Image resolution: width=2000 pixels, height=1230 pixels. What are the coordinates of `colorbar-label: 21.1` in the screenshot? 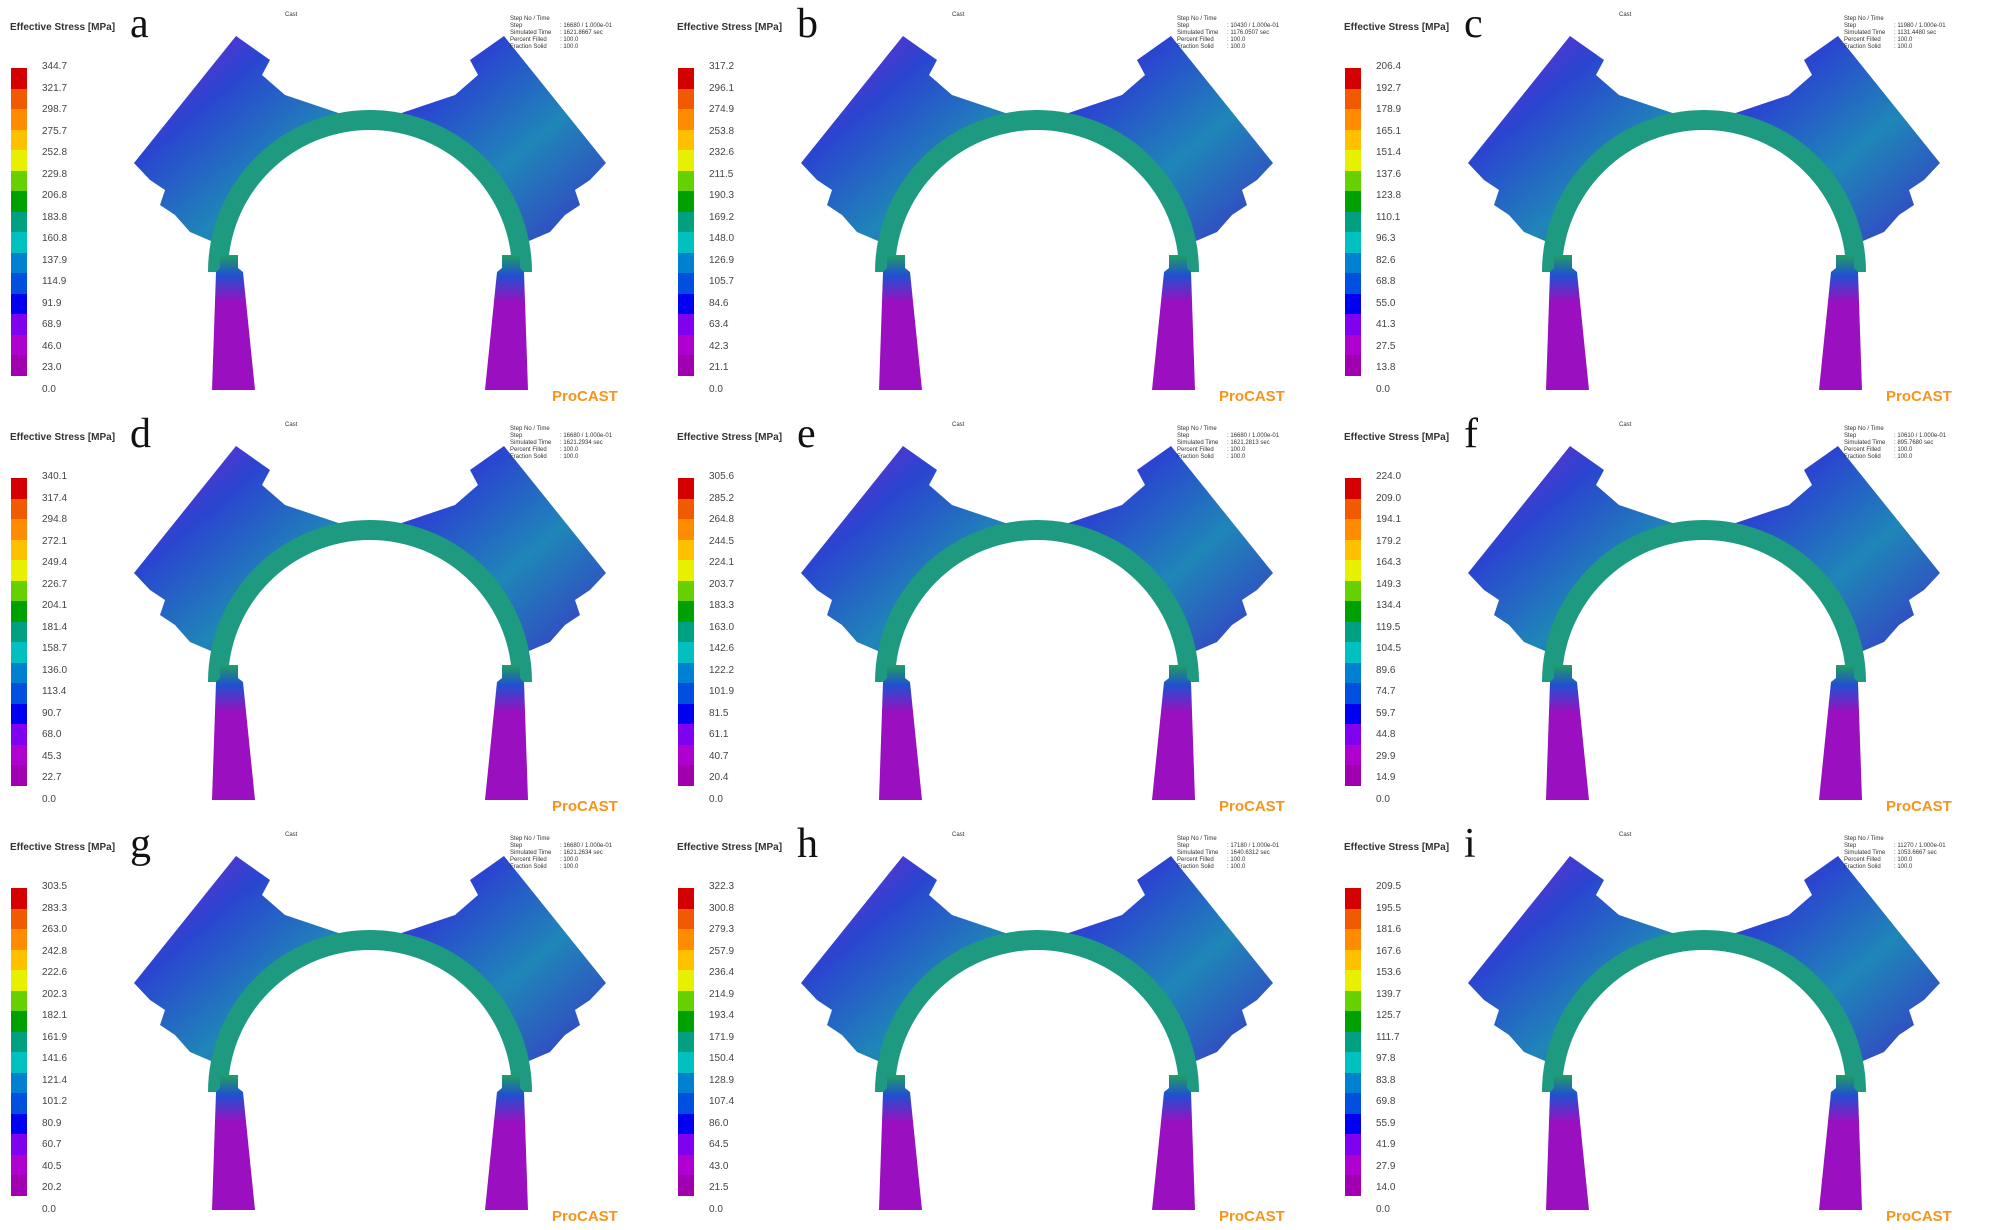 It's located at (719, 367).